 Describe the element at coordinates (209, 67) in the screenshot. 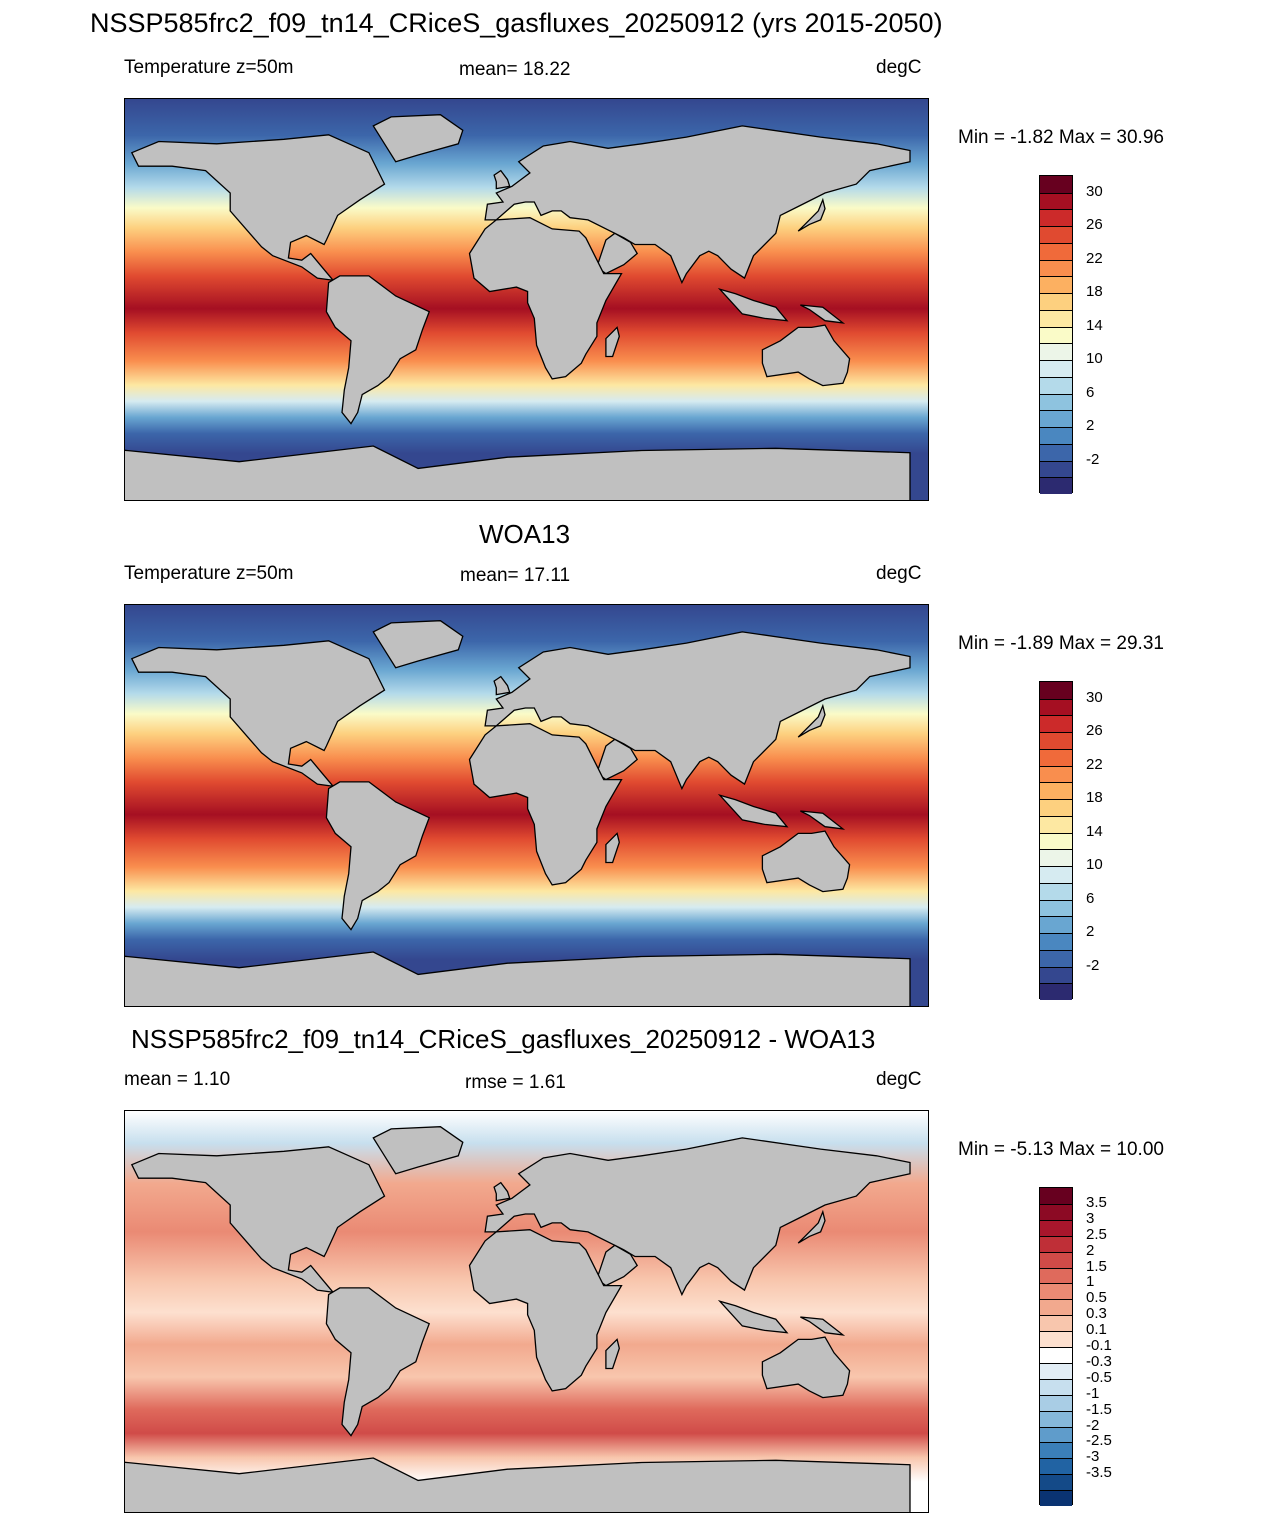

I see `panel-left-label: Temperature z=50m` at that location.